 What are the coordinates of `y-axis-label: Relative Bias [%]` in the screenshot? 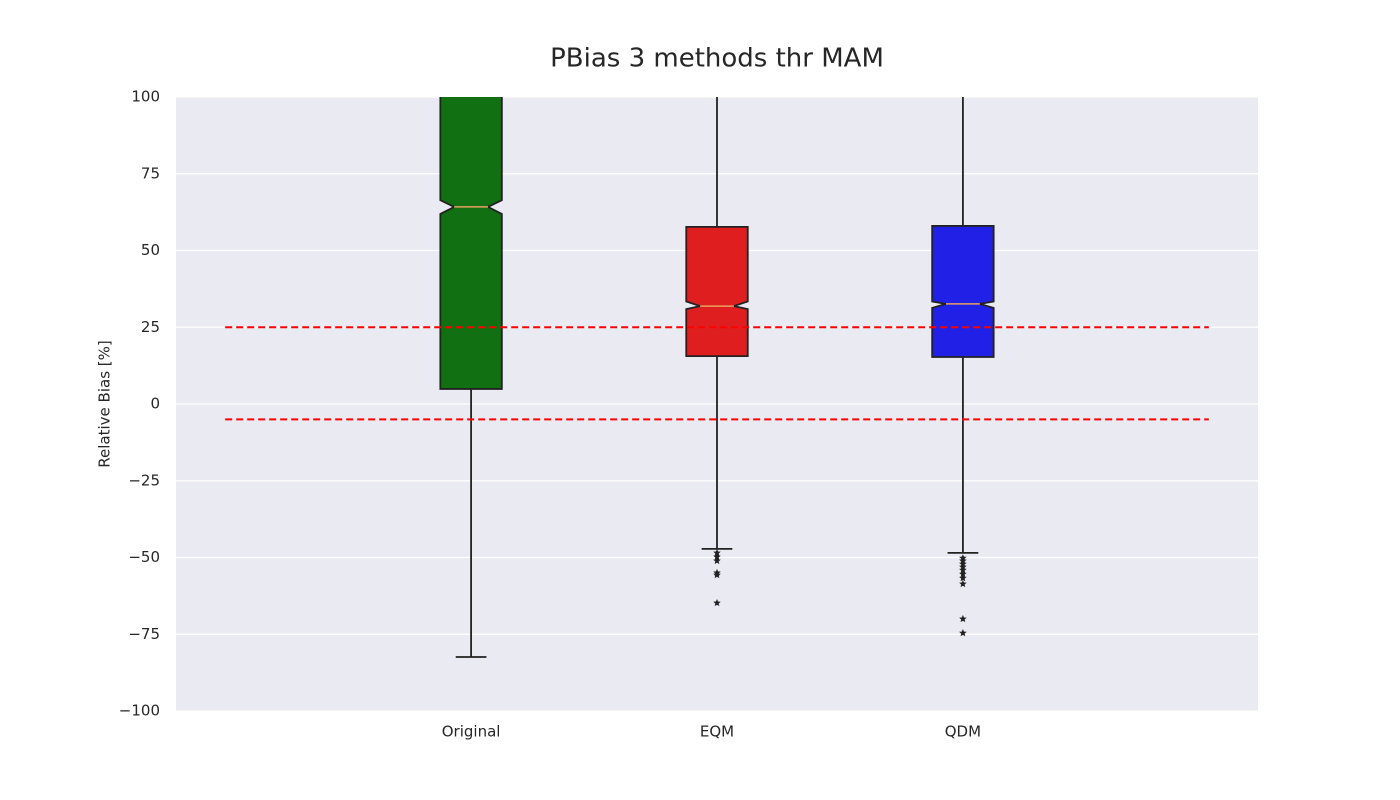 It's located at (105, 403).